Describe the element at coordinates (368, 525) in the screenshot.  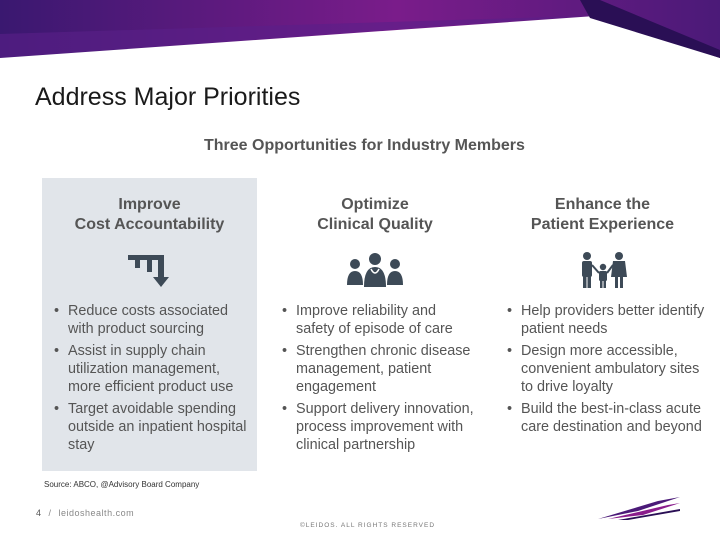
I see `copyright-notice: ©LEIDOS. ALL RIGHTS RESERVED` at that location.